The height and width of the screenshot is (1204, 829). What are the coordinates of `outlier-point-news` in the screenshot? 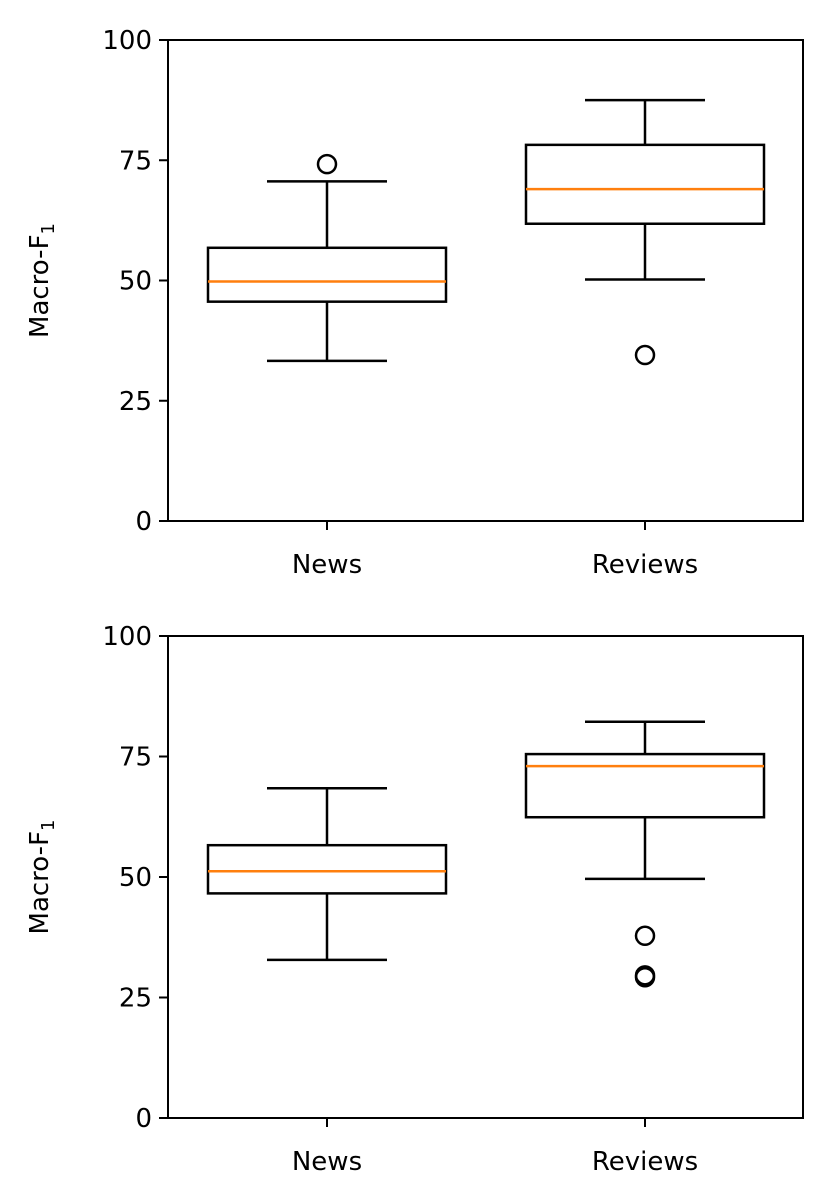 It's located at (327, 164).